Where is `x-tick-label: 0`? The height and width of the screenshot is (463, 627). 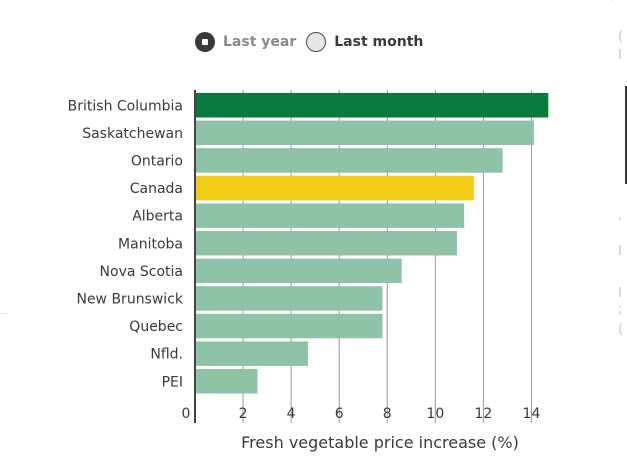 x-tick-label: 0 is located at coordinates (186, 414).